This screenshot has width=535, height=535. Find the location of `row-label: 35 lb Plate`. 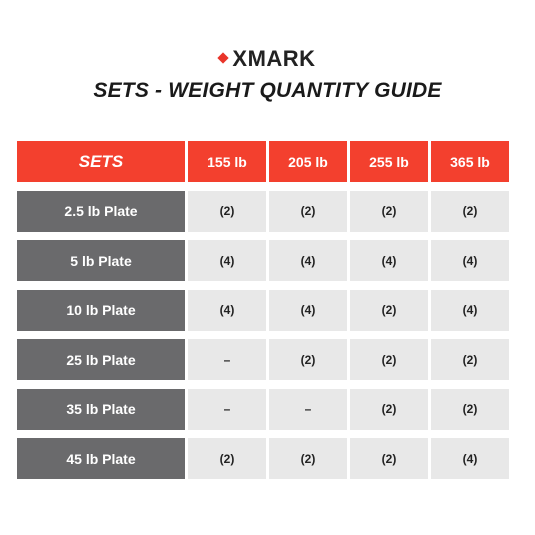

row-label: 35 lb Plate is located at coordinates (101, 409).